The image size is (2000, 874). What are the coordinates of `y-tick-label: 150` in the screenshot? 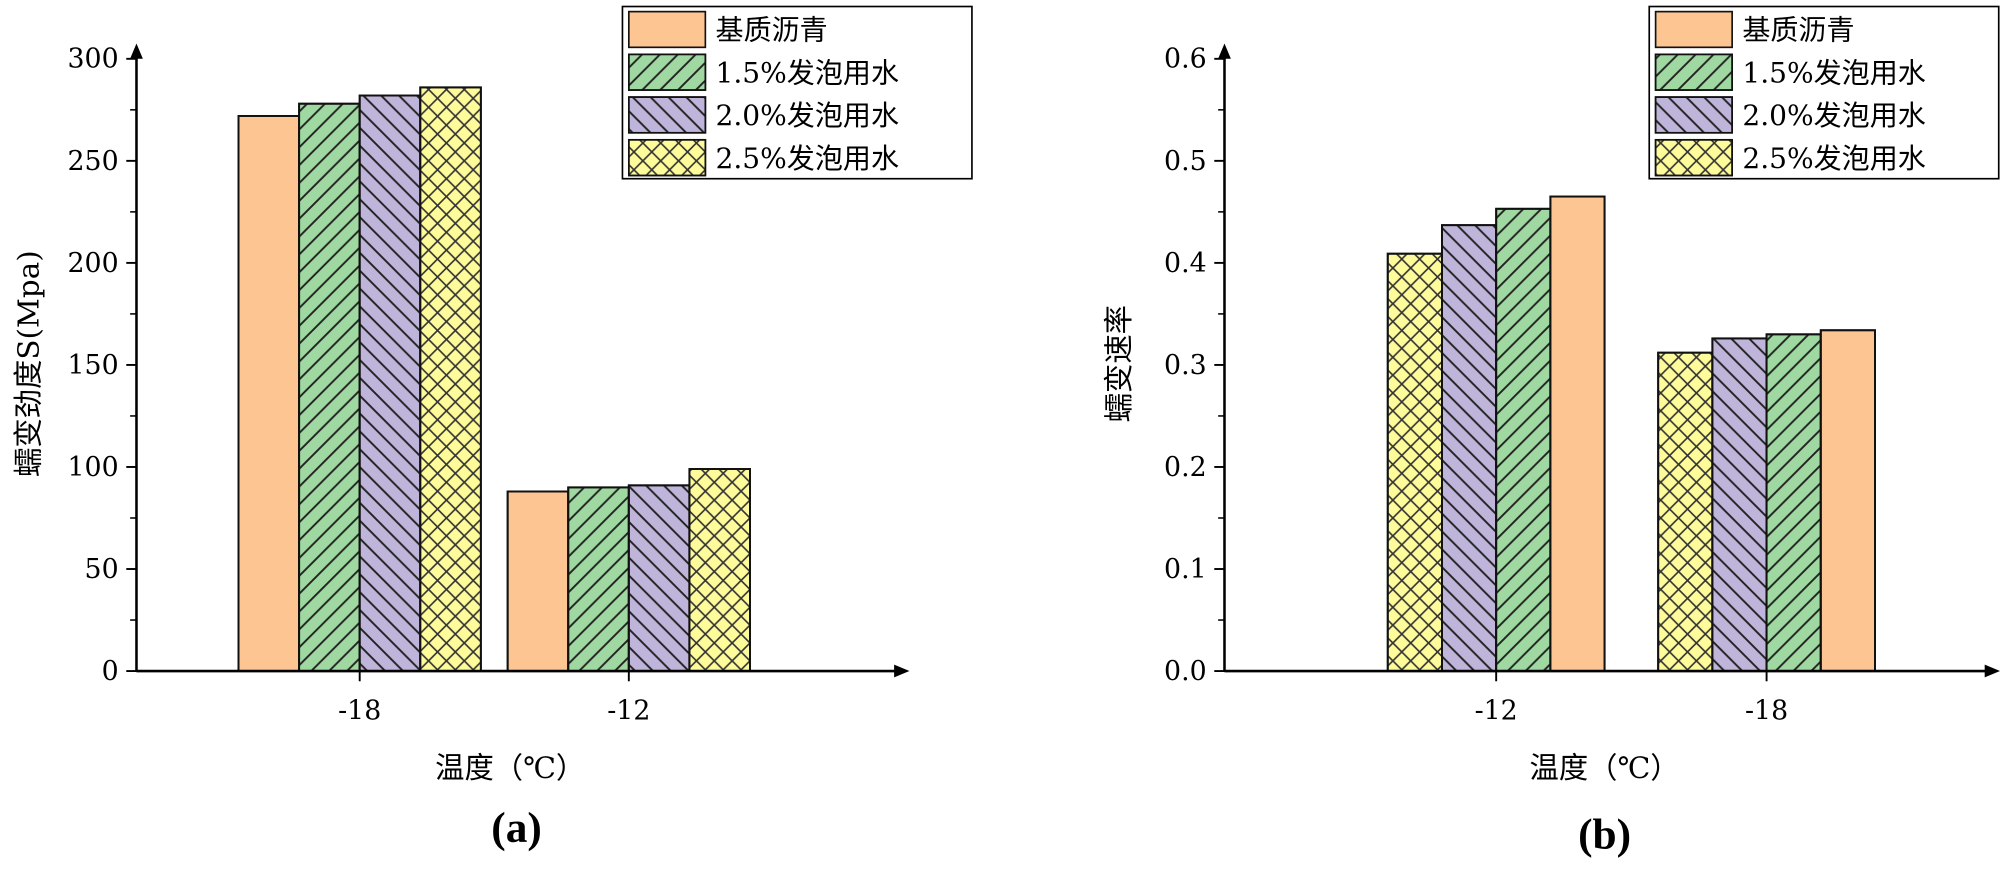 It's located at (93, 365).